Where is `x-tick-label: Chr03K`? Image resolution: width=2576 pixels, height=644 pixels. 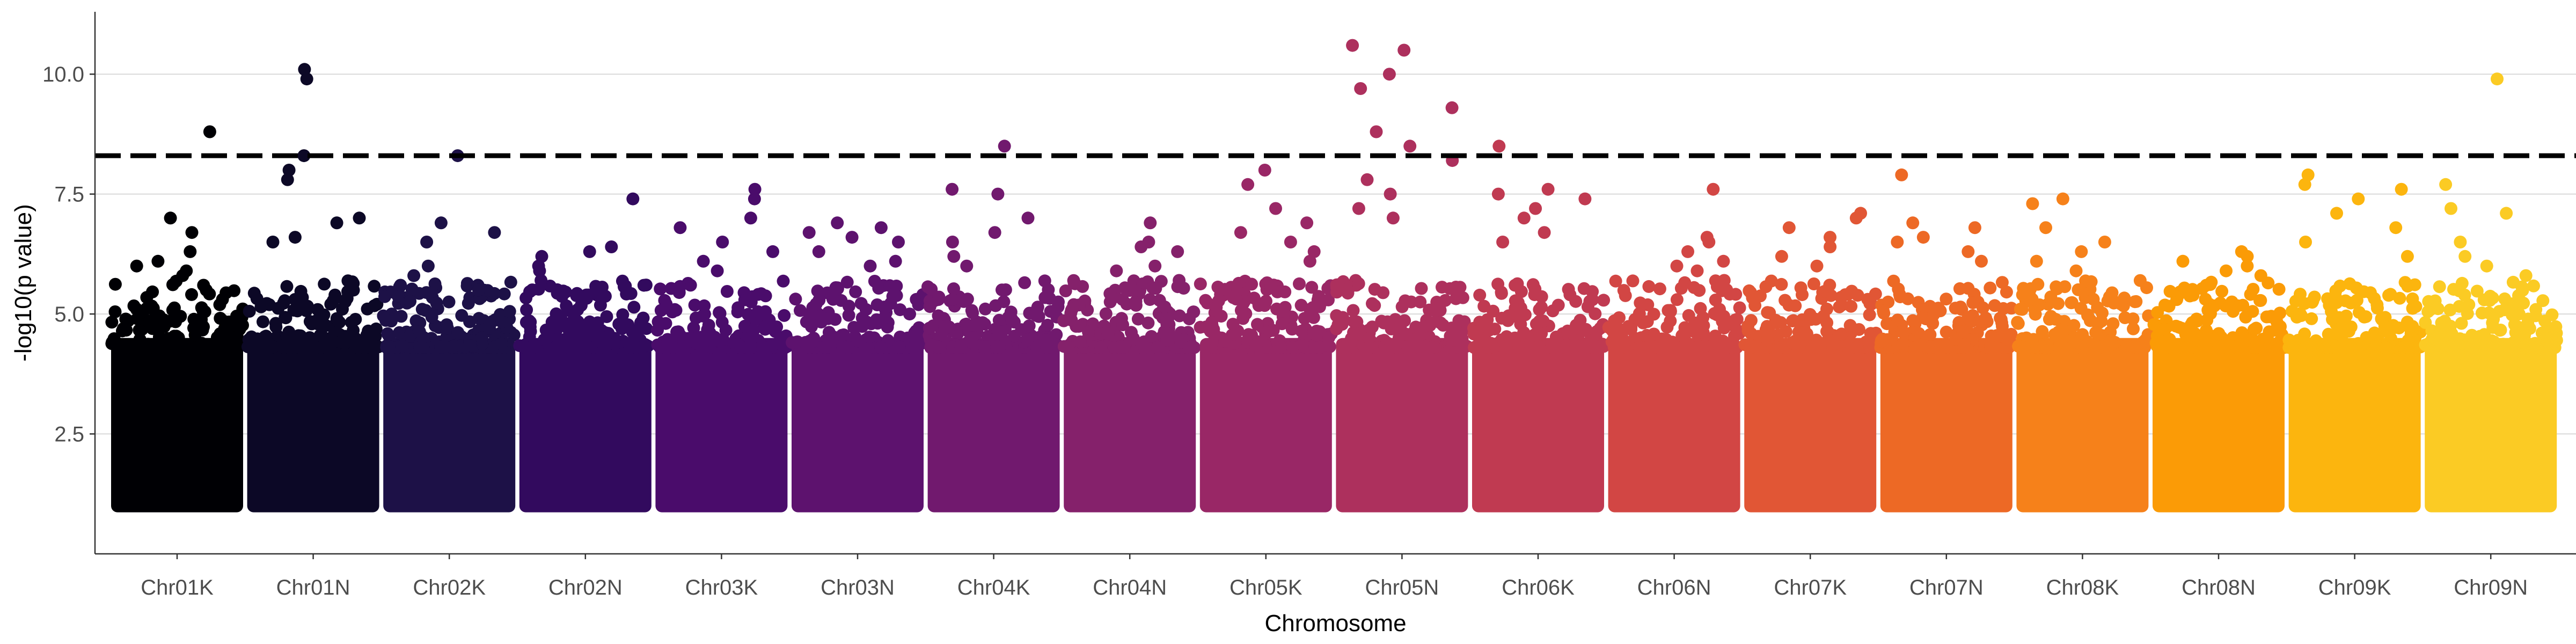 x-tick-label: Chr03K is located at coordinates (721, 587).